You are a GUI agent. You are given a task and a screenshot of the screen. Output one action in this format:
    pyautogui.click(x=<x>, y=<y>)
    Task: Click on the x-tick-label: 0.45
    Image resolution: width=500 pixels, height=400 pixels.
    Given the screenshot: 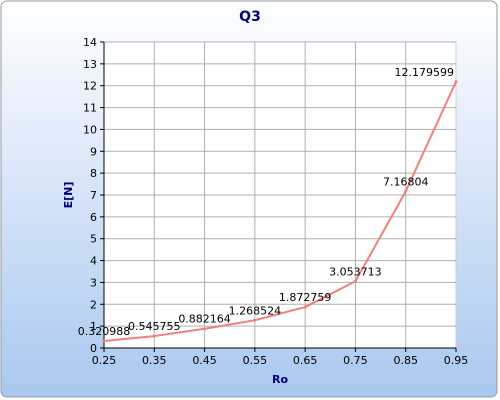 What is the action you would take?
    pyautogui.click(x=204, y=360)
    